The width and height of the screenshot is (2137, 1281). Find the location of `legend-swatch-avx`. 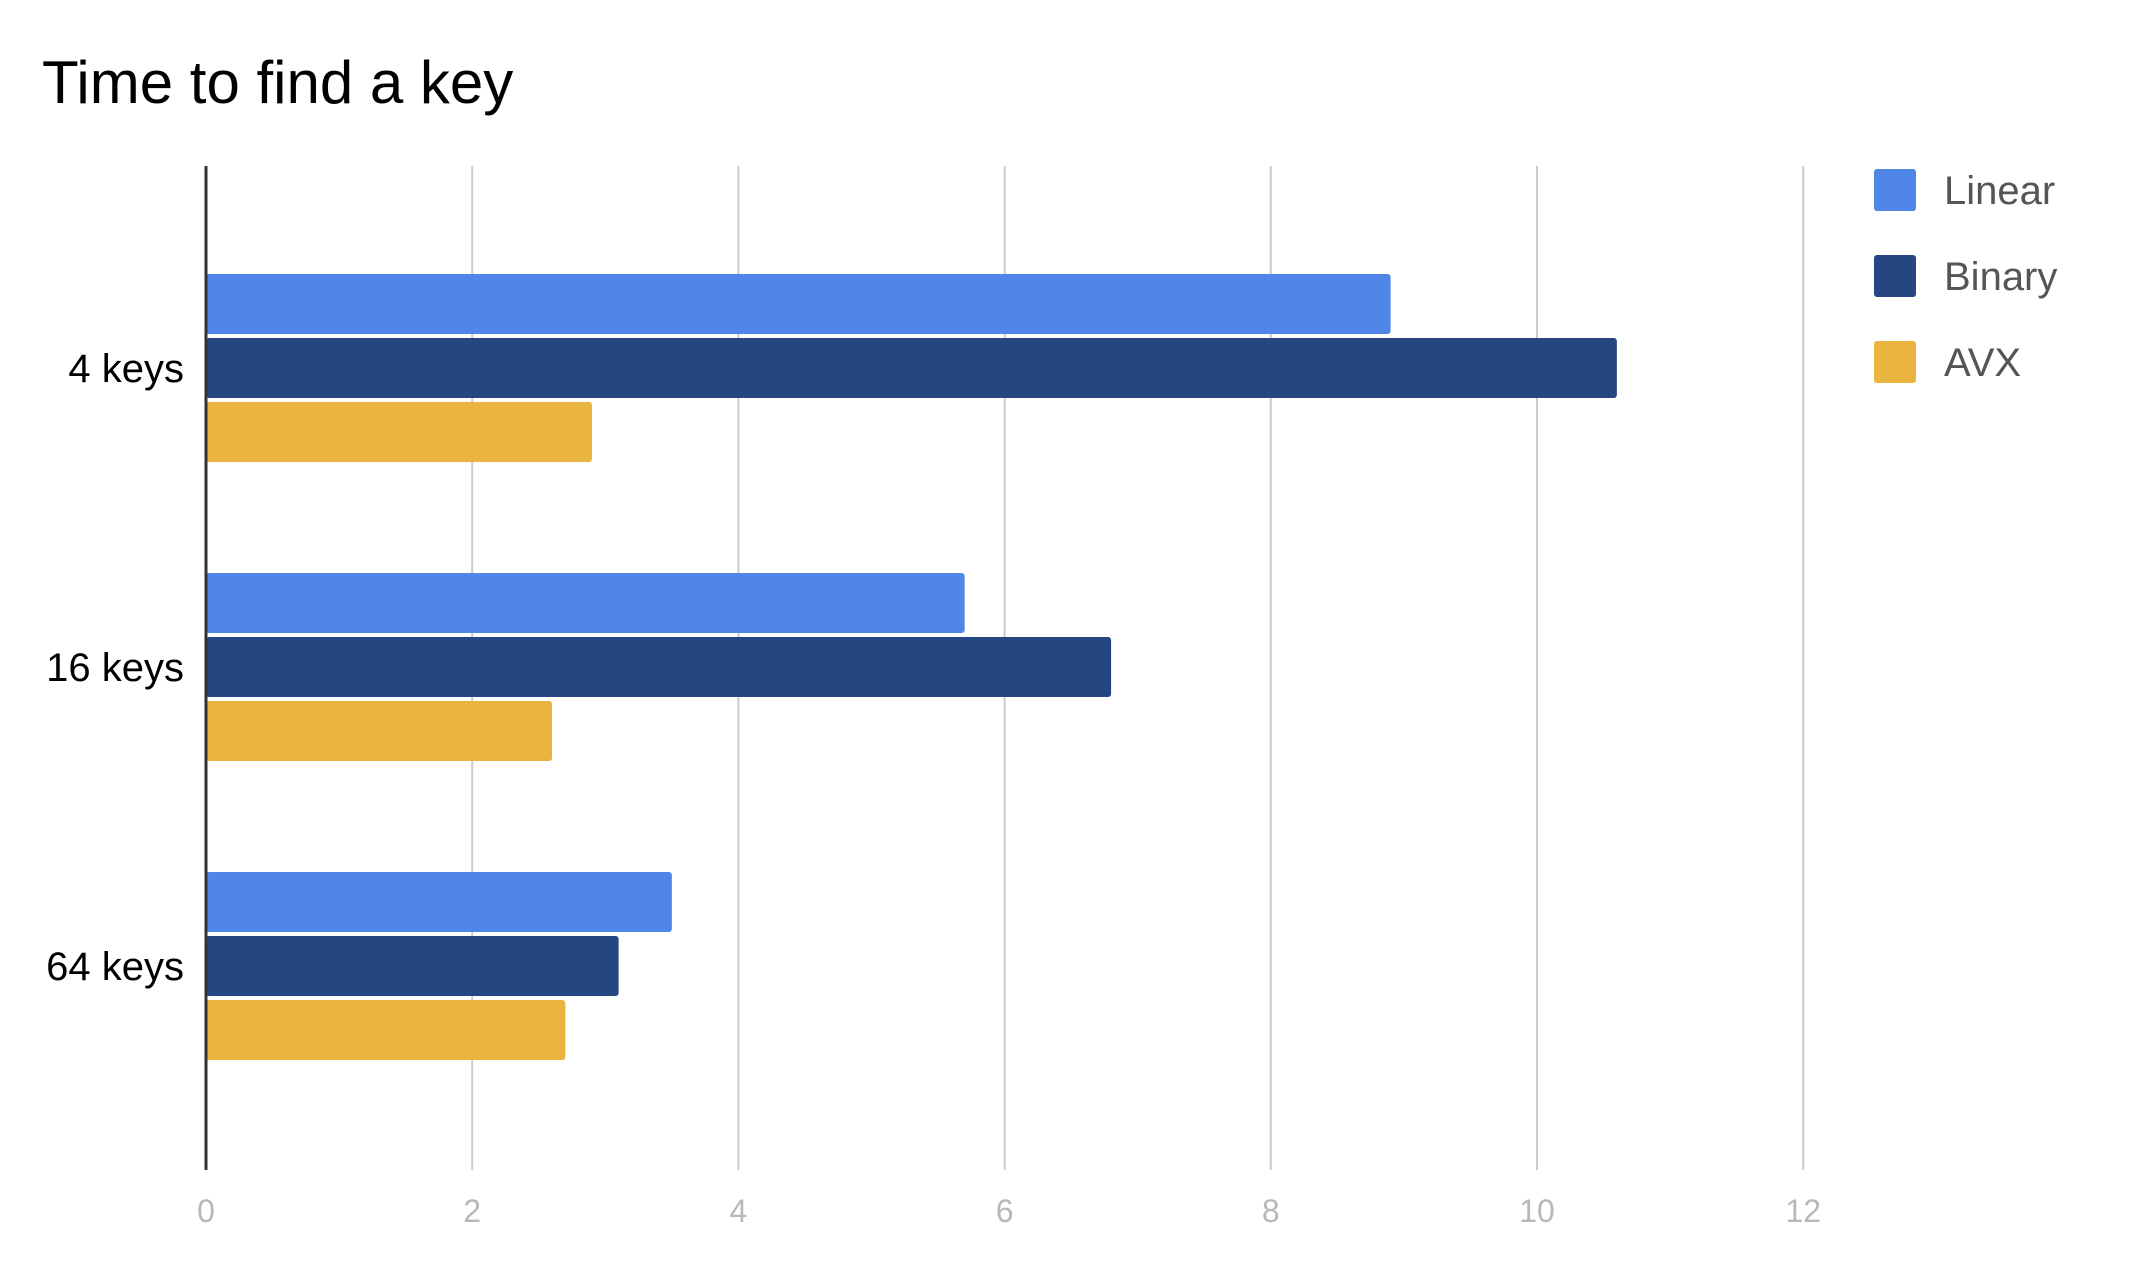

legend-swatch-avx is located at coordinates (1895, 362).